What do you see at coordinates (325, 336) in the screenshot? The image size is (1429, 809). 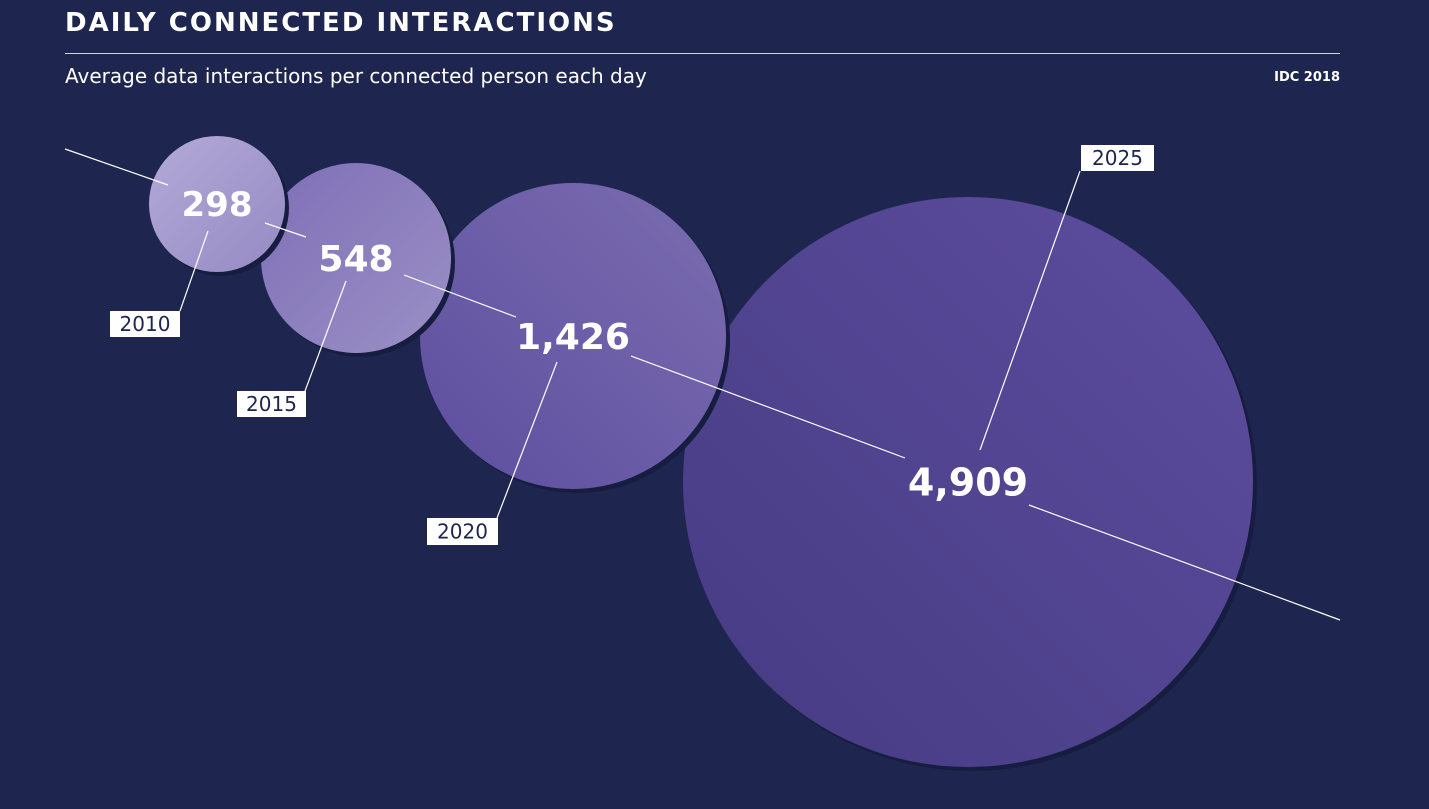 I see `leader-line-2015` at bounding box center [325, 336].